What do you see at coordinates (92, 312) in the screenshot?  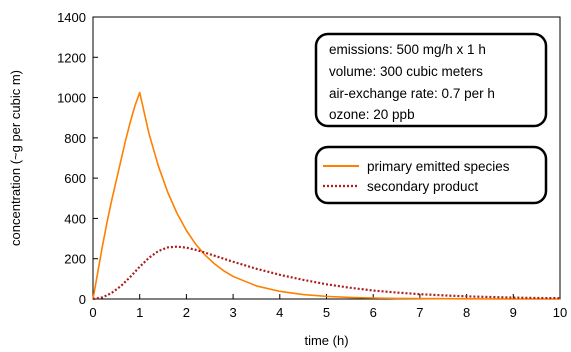 I see `x-tick-label: 0` at bounding box center [92, 312].